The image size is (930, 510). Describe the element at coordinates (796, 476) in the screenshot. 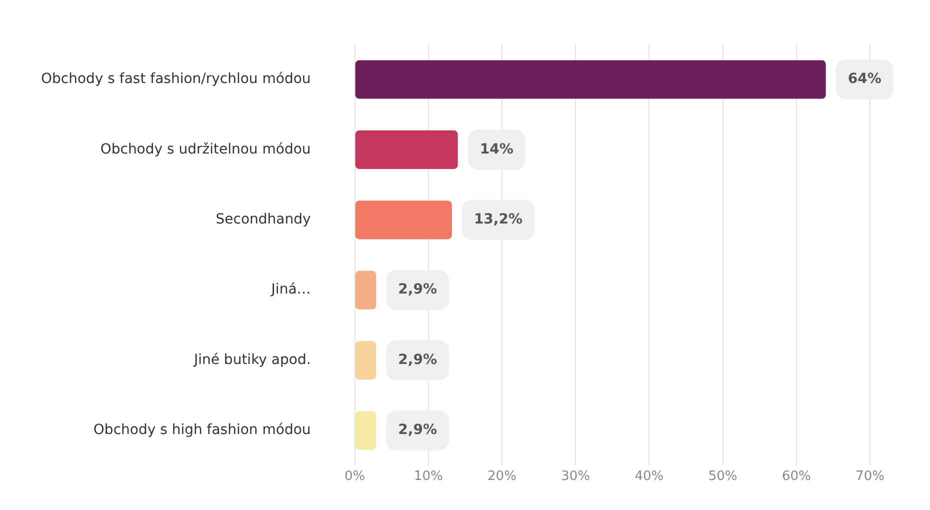

I see `x-tick-label: 60%` at that location.